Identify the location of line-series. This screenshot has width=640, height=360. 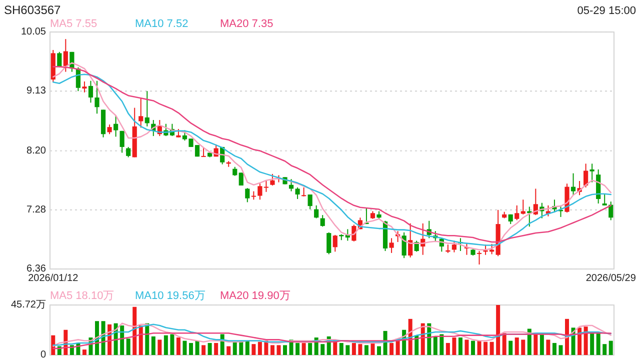
(332, 341).